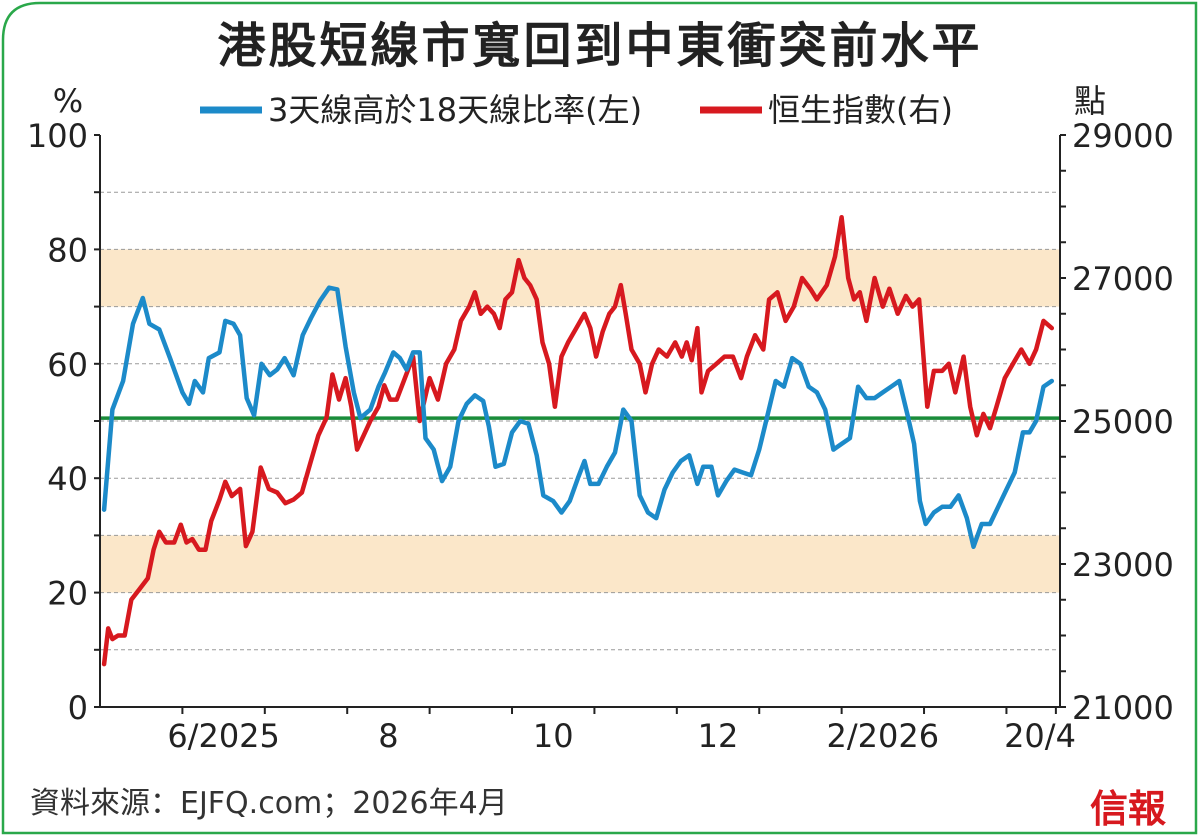 The image size is (1200, 836). I want to click on x-tick-label-2: 10, so click(553, 736).